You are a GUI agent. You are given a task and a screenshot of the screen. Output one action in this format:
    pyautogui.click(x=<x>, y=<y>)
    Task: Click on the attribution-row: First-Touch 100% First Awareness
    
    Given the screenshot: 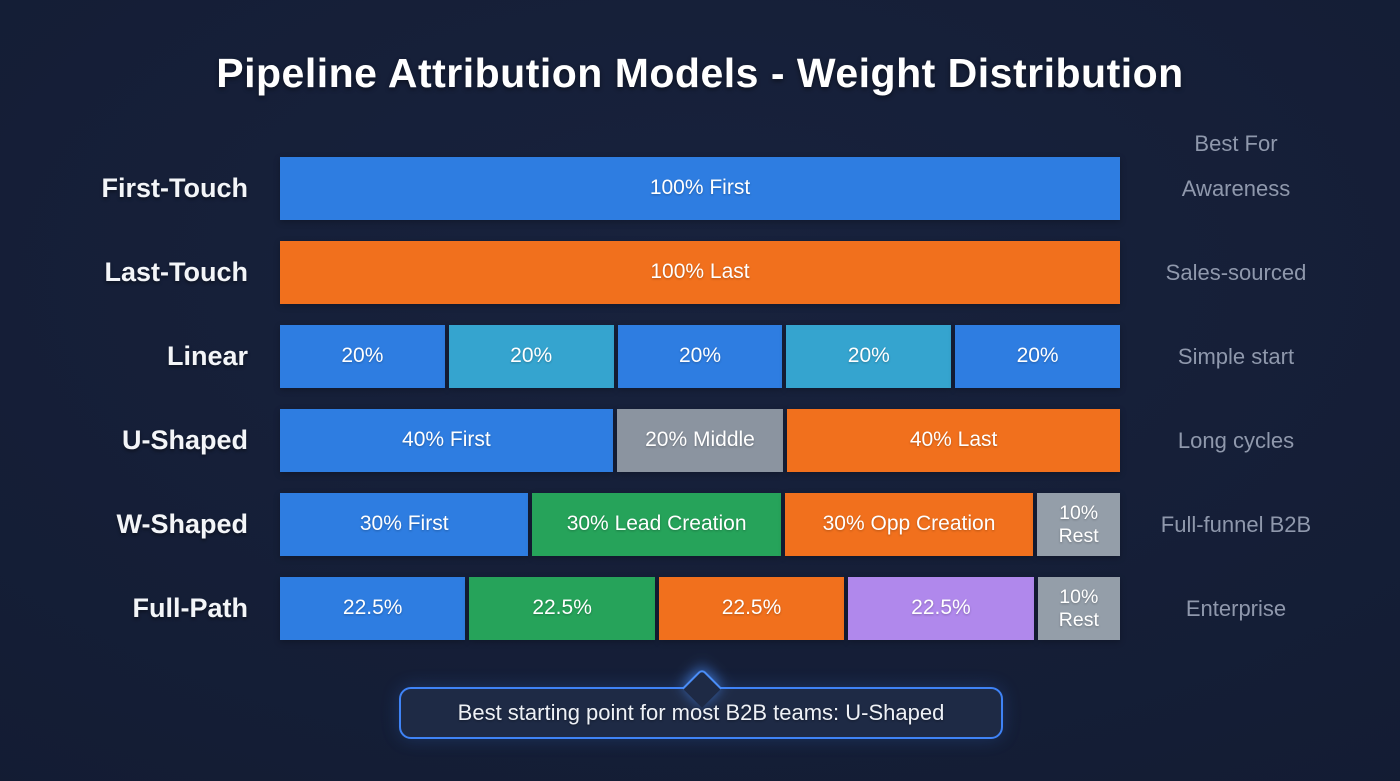 What is the action you would take?
    pyautogui.click(x=700, y=188)
    